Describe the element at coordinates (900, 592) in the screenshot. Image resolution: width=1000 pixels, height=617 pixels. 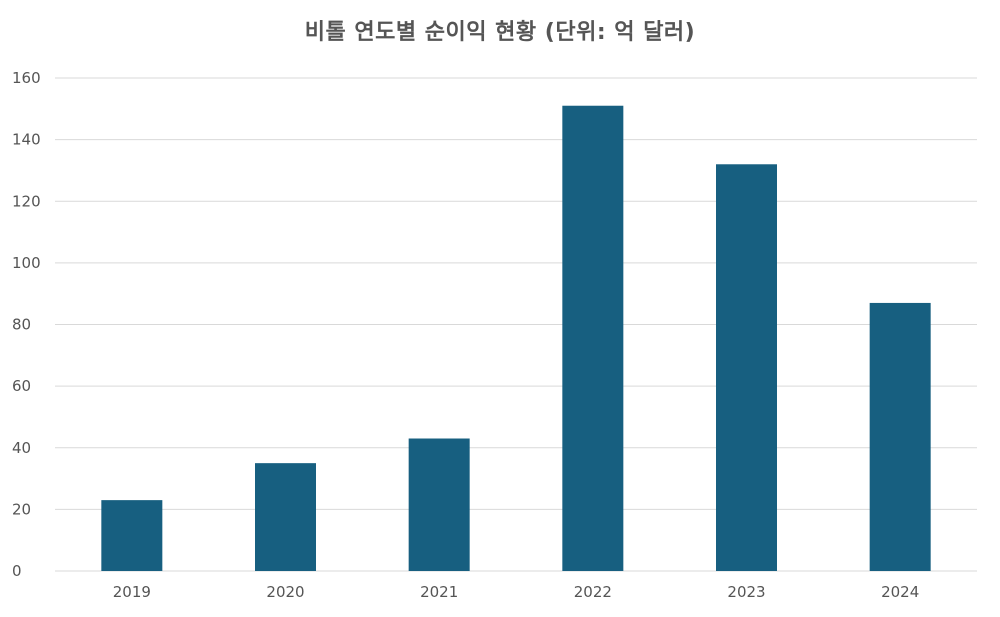
I see `x-tick-label: 2024` at that location.